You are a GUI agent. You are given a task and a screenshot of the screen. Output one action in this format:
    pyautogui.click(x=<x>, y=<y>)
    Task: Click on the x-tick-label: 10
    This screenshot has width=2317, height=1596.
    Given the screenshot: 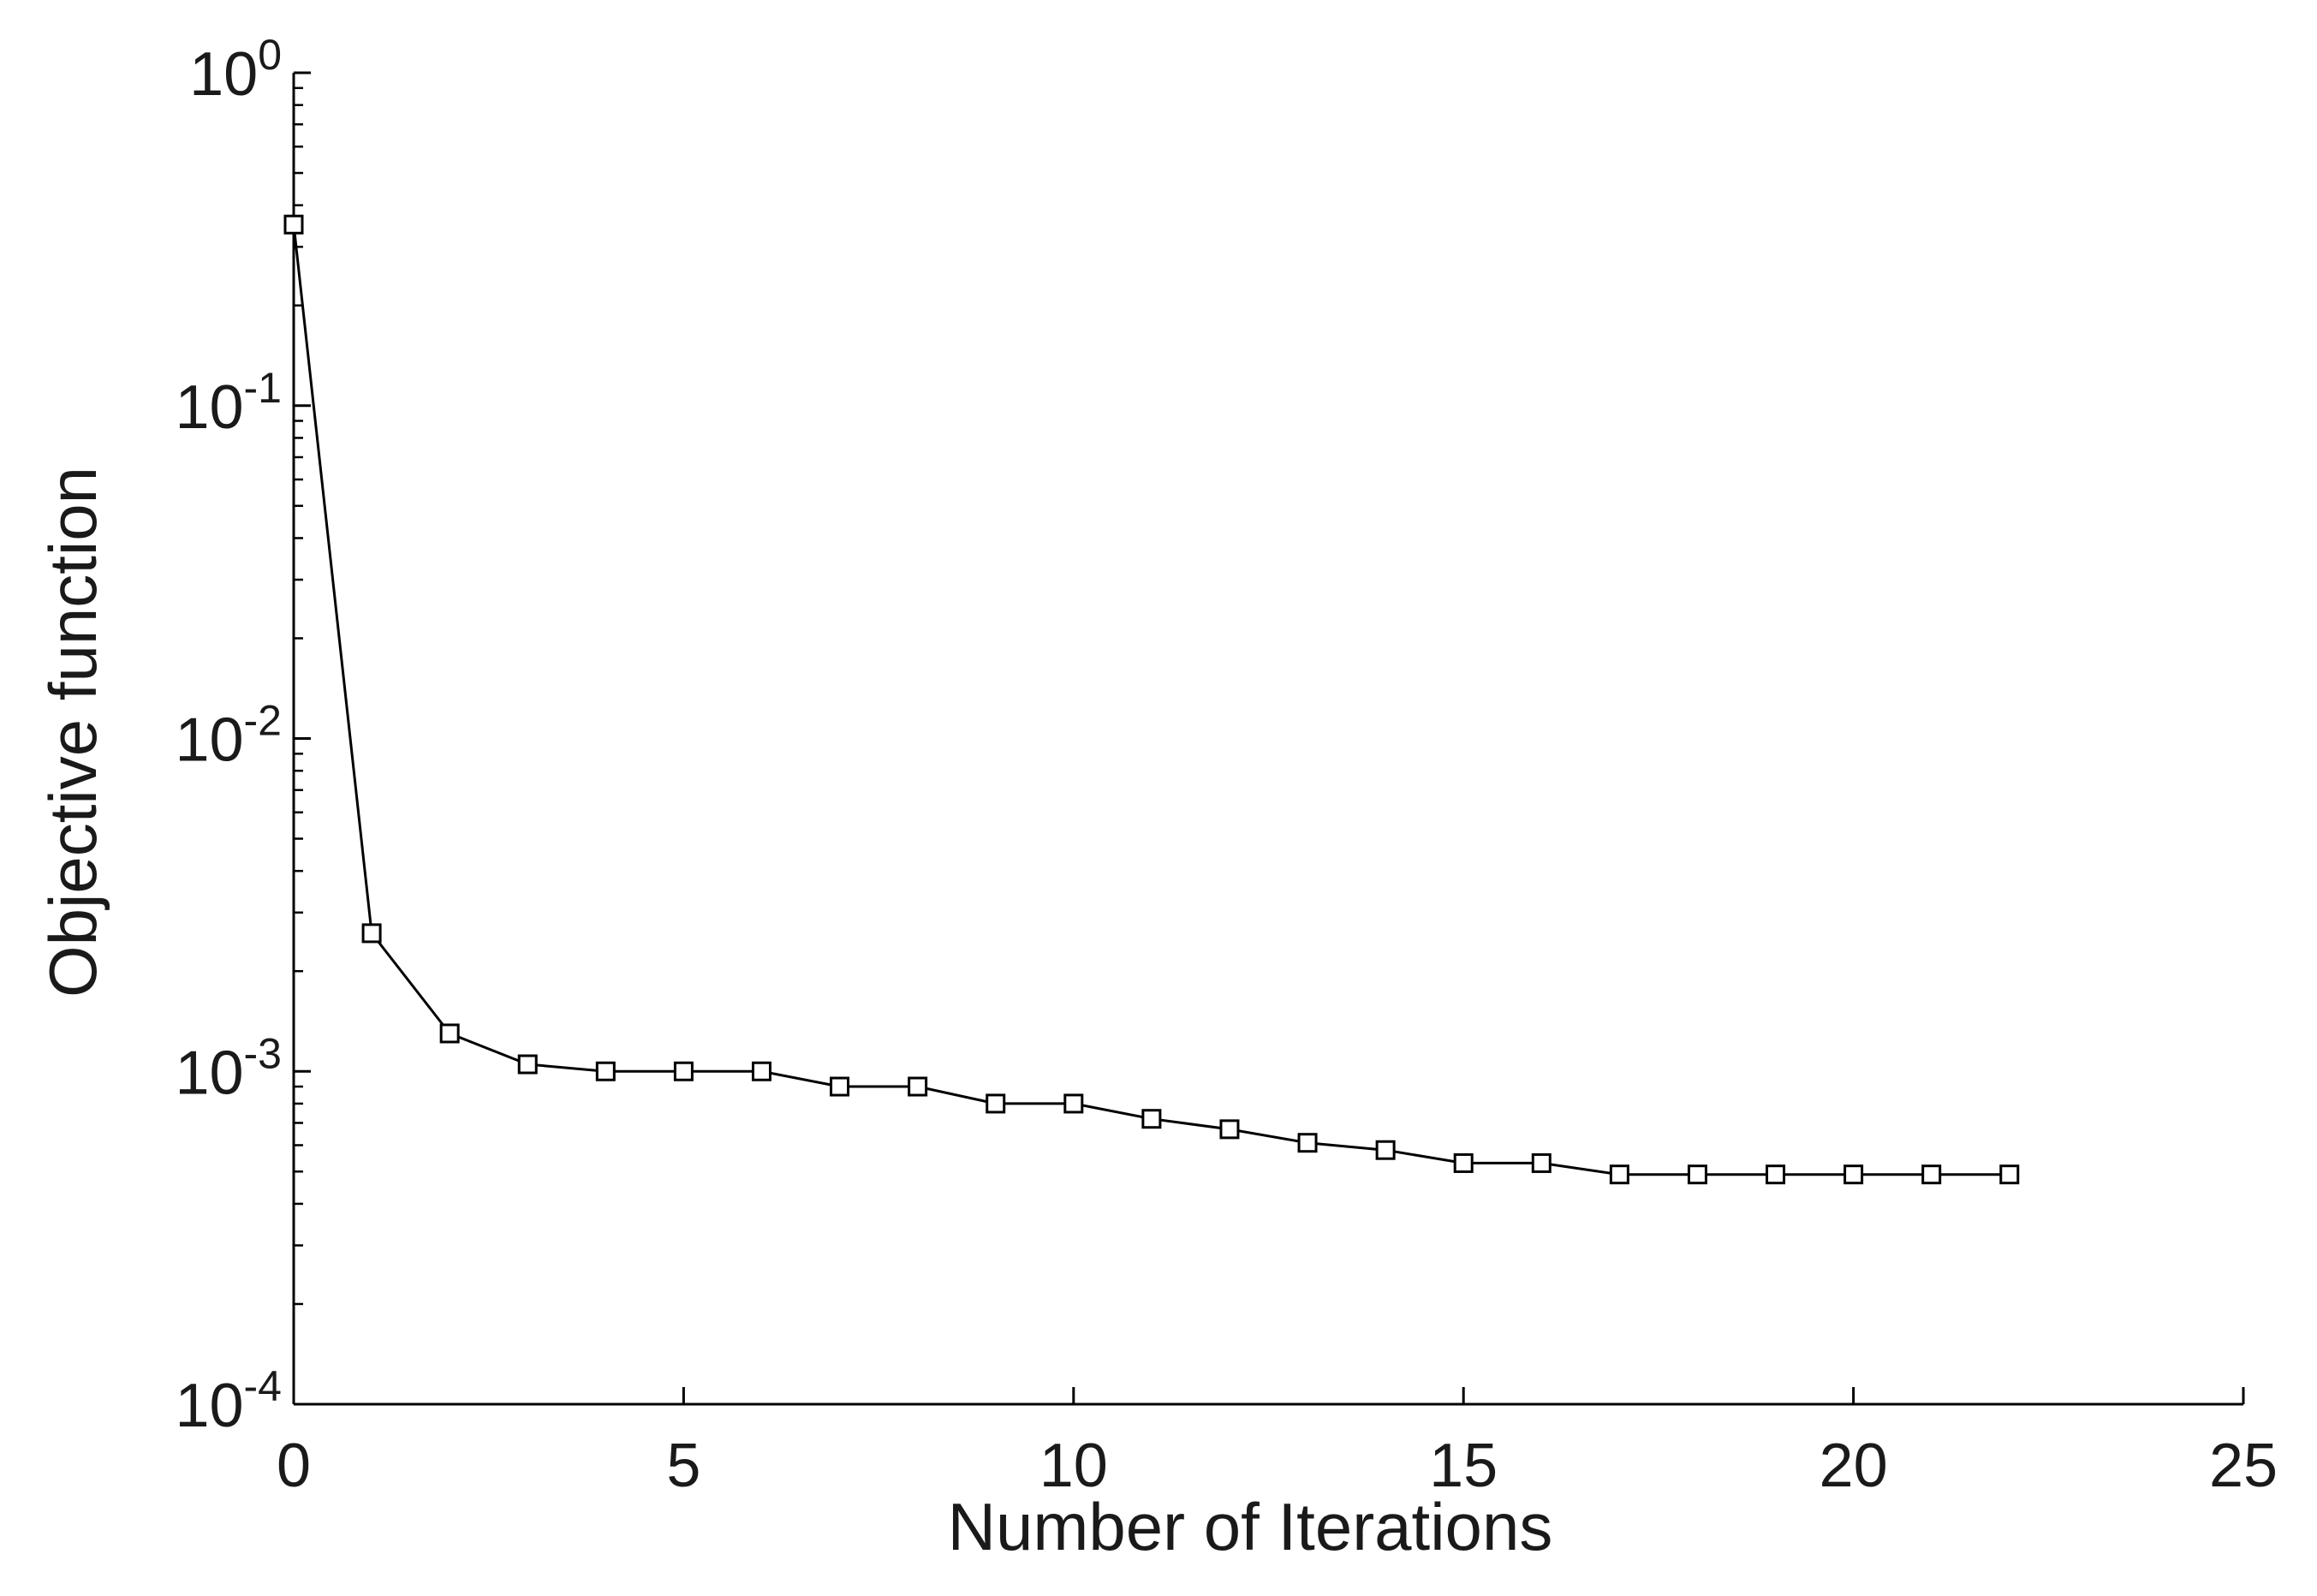 What is the action you would take?
    pyautogui.click(x=1073, y=1466)
    